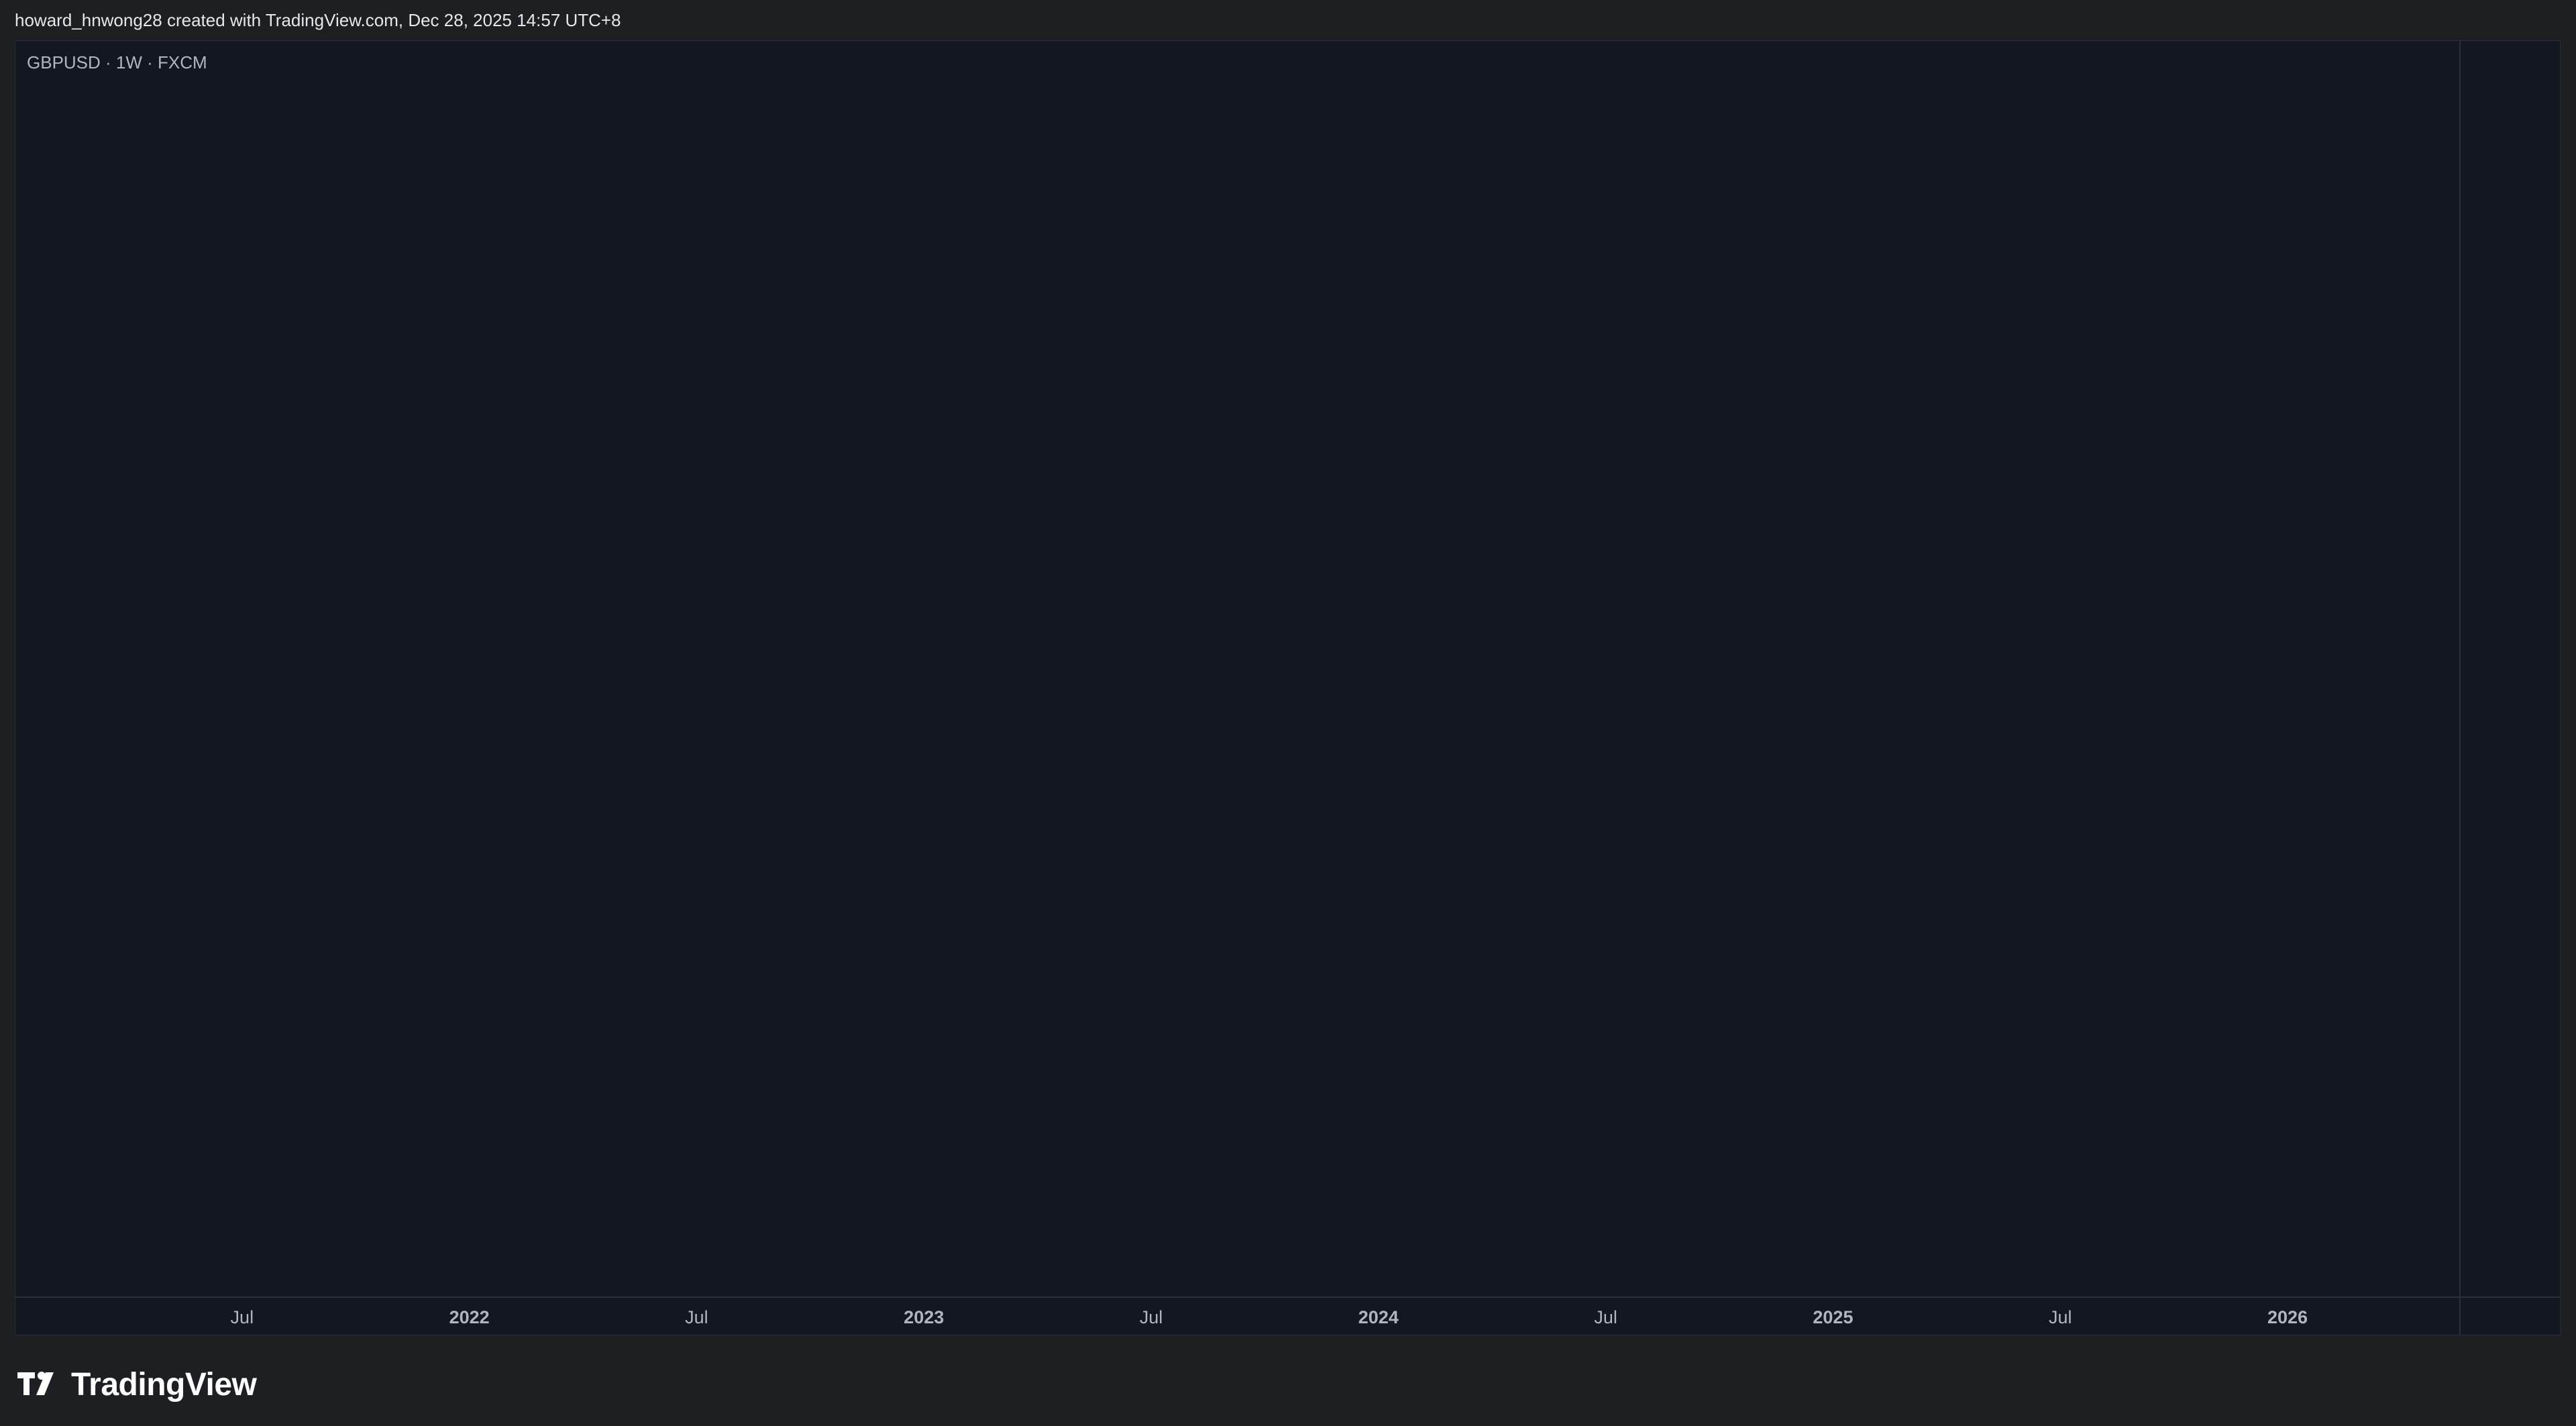  What do you see at coordinates (117, 62) in the screenshot?
I see `symbol-label: GBPUSD · 1W · FXCM` at bounding box center [117, 62].